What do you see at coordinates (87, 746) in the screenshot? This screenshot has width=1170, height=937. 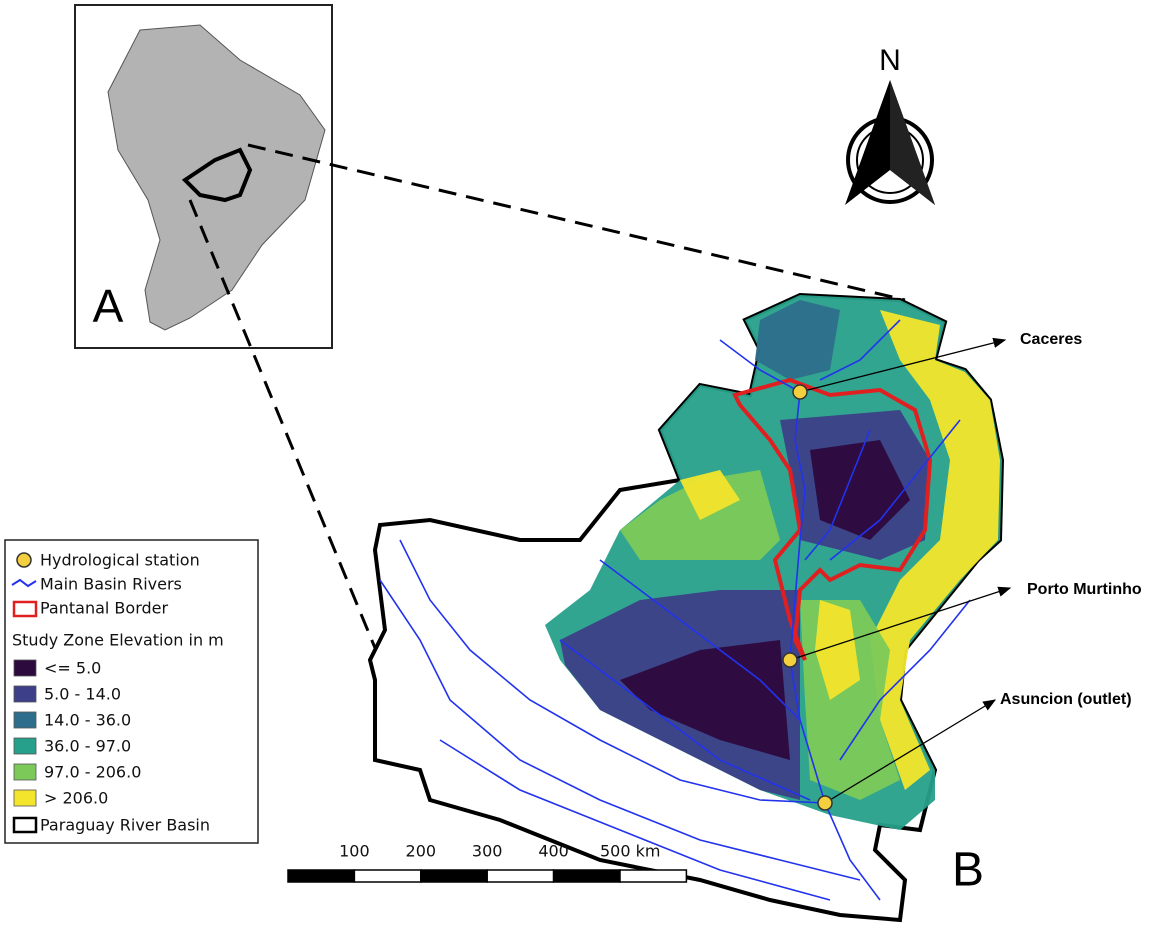 I see `legend-label: 36.0 - 97.0` at bounding box center [87, 746].